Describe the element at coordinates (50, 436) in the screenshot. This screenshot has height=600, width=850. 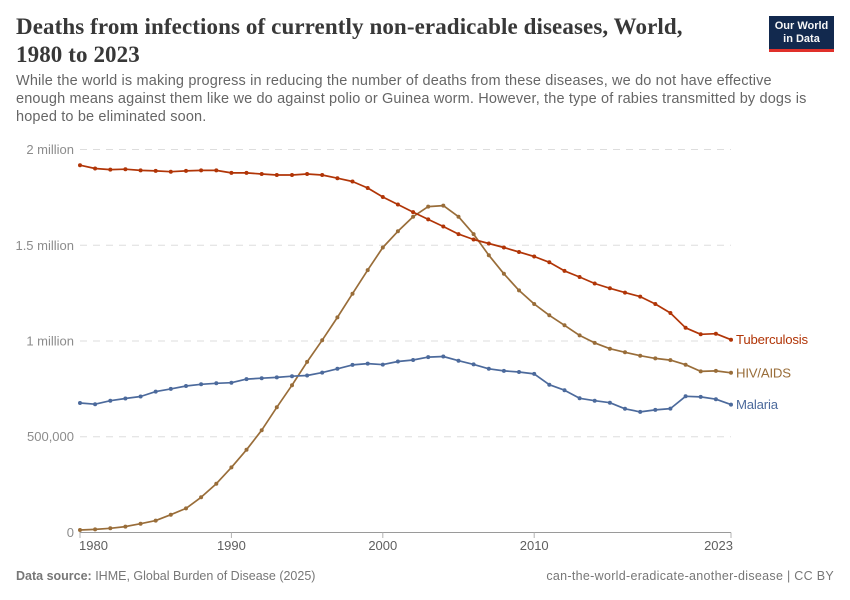
I see `svg-text: 500,000` at that location.